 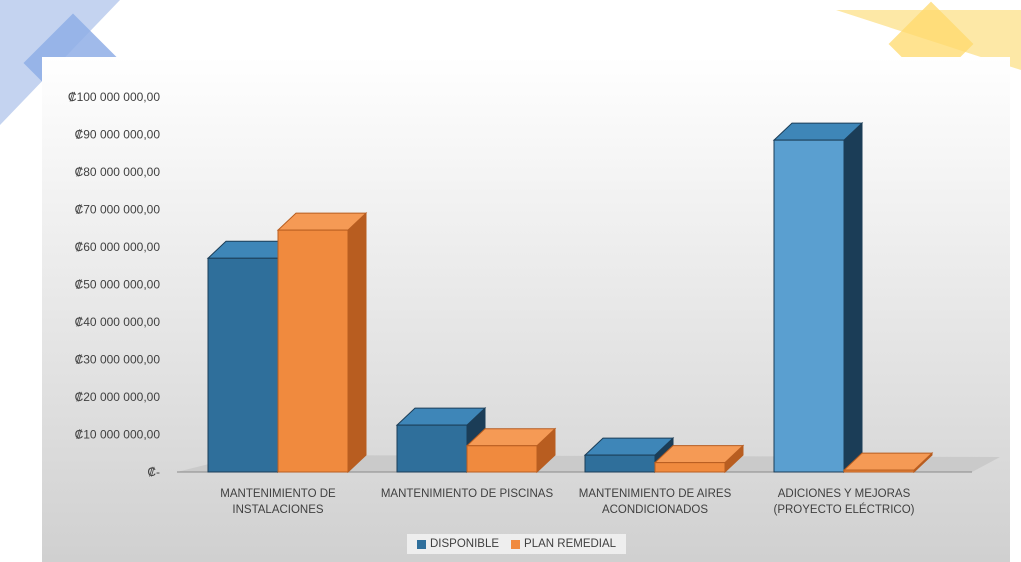 I want to click on y-tick-label: ₡60 000 000,00, so click(x=118, y=247).